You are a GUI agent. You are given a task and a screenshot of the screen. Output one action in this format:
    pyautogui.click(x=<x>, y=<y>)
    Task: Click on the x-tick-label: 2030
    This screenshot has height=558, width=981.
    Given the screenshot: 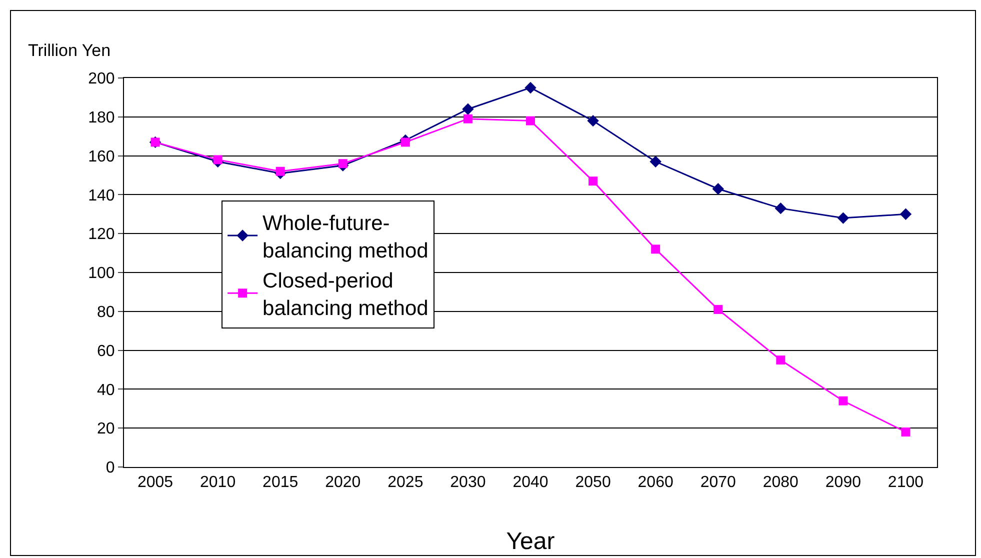 What is the action you would take?
    pyautogui.click(x=468, y=483)
    